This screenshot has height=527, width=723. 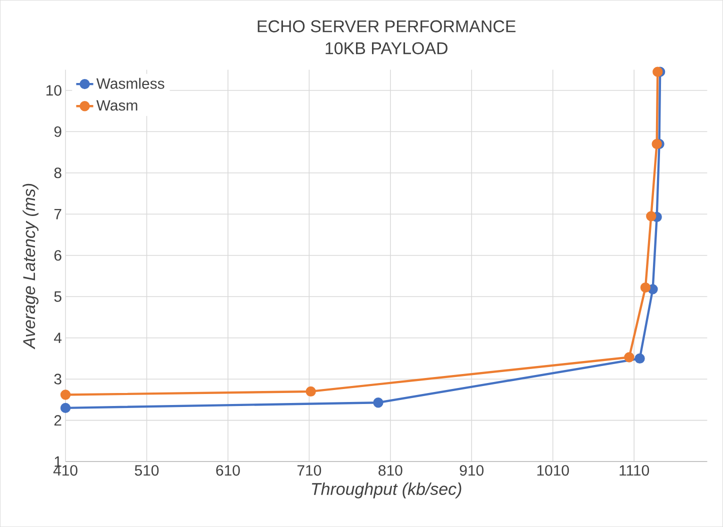 What do you see at coordinates (58, 420) in the screenshot?
I see `y-tick-label: 2` at bounding box center [58, 420].